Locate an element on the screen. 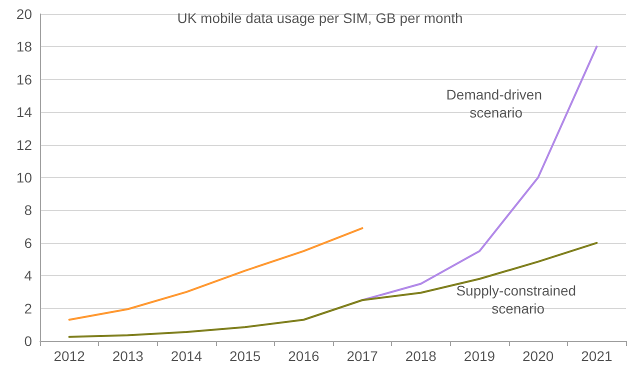 The image size is (640, 387). y-tick-label: 14 is located at coordinates (24, 112).